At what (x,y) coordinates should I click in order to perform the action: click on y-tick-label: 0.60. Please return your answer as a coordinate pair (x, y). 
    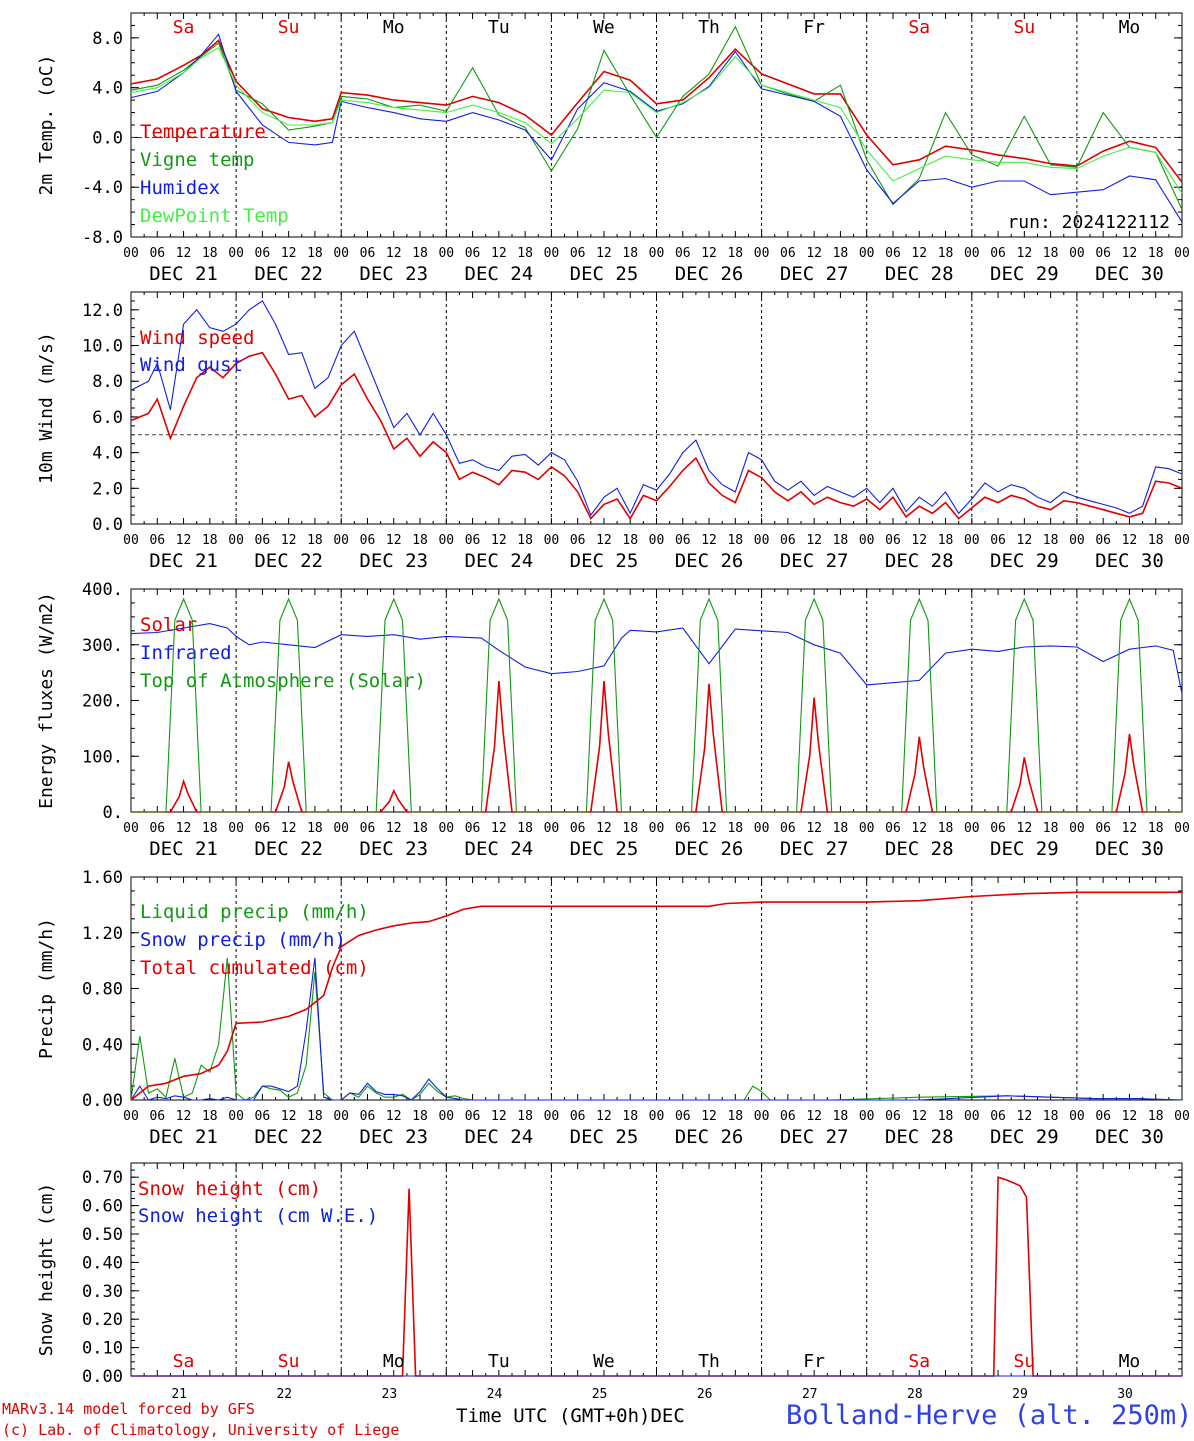
    Looking at the image, I should click on (102, 1207).